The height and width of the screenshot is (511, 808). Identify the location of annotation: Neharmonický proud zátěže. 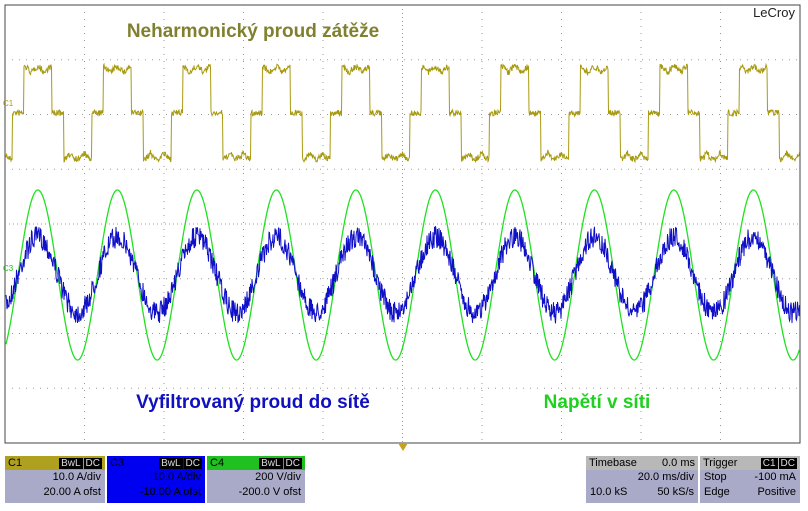
(253, 31).